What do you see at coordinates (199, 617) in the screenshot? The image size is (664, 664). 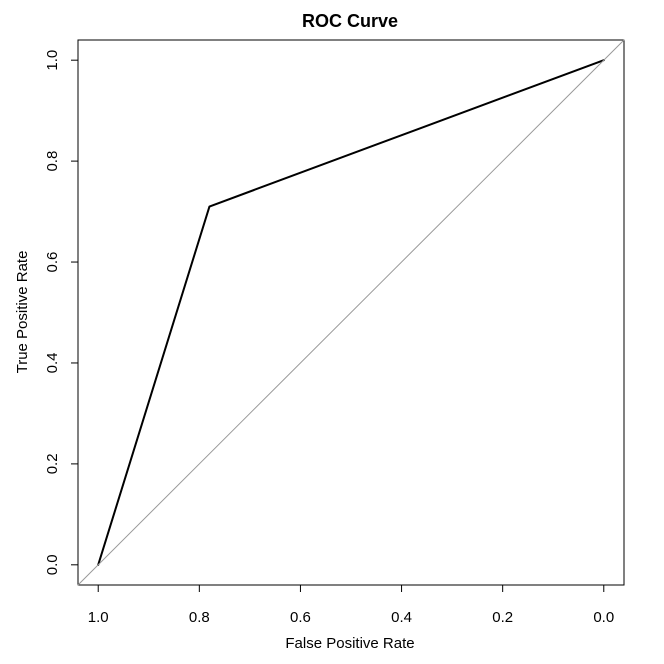 I see `x-tick-label: 0.8` at bounding box center [199, 617].